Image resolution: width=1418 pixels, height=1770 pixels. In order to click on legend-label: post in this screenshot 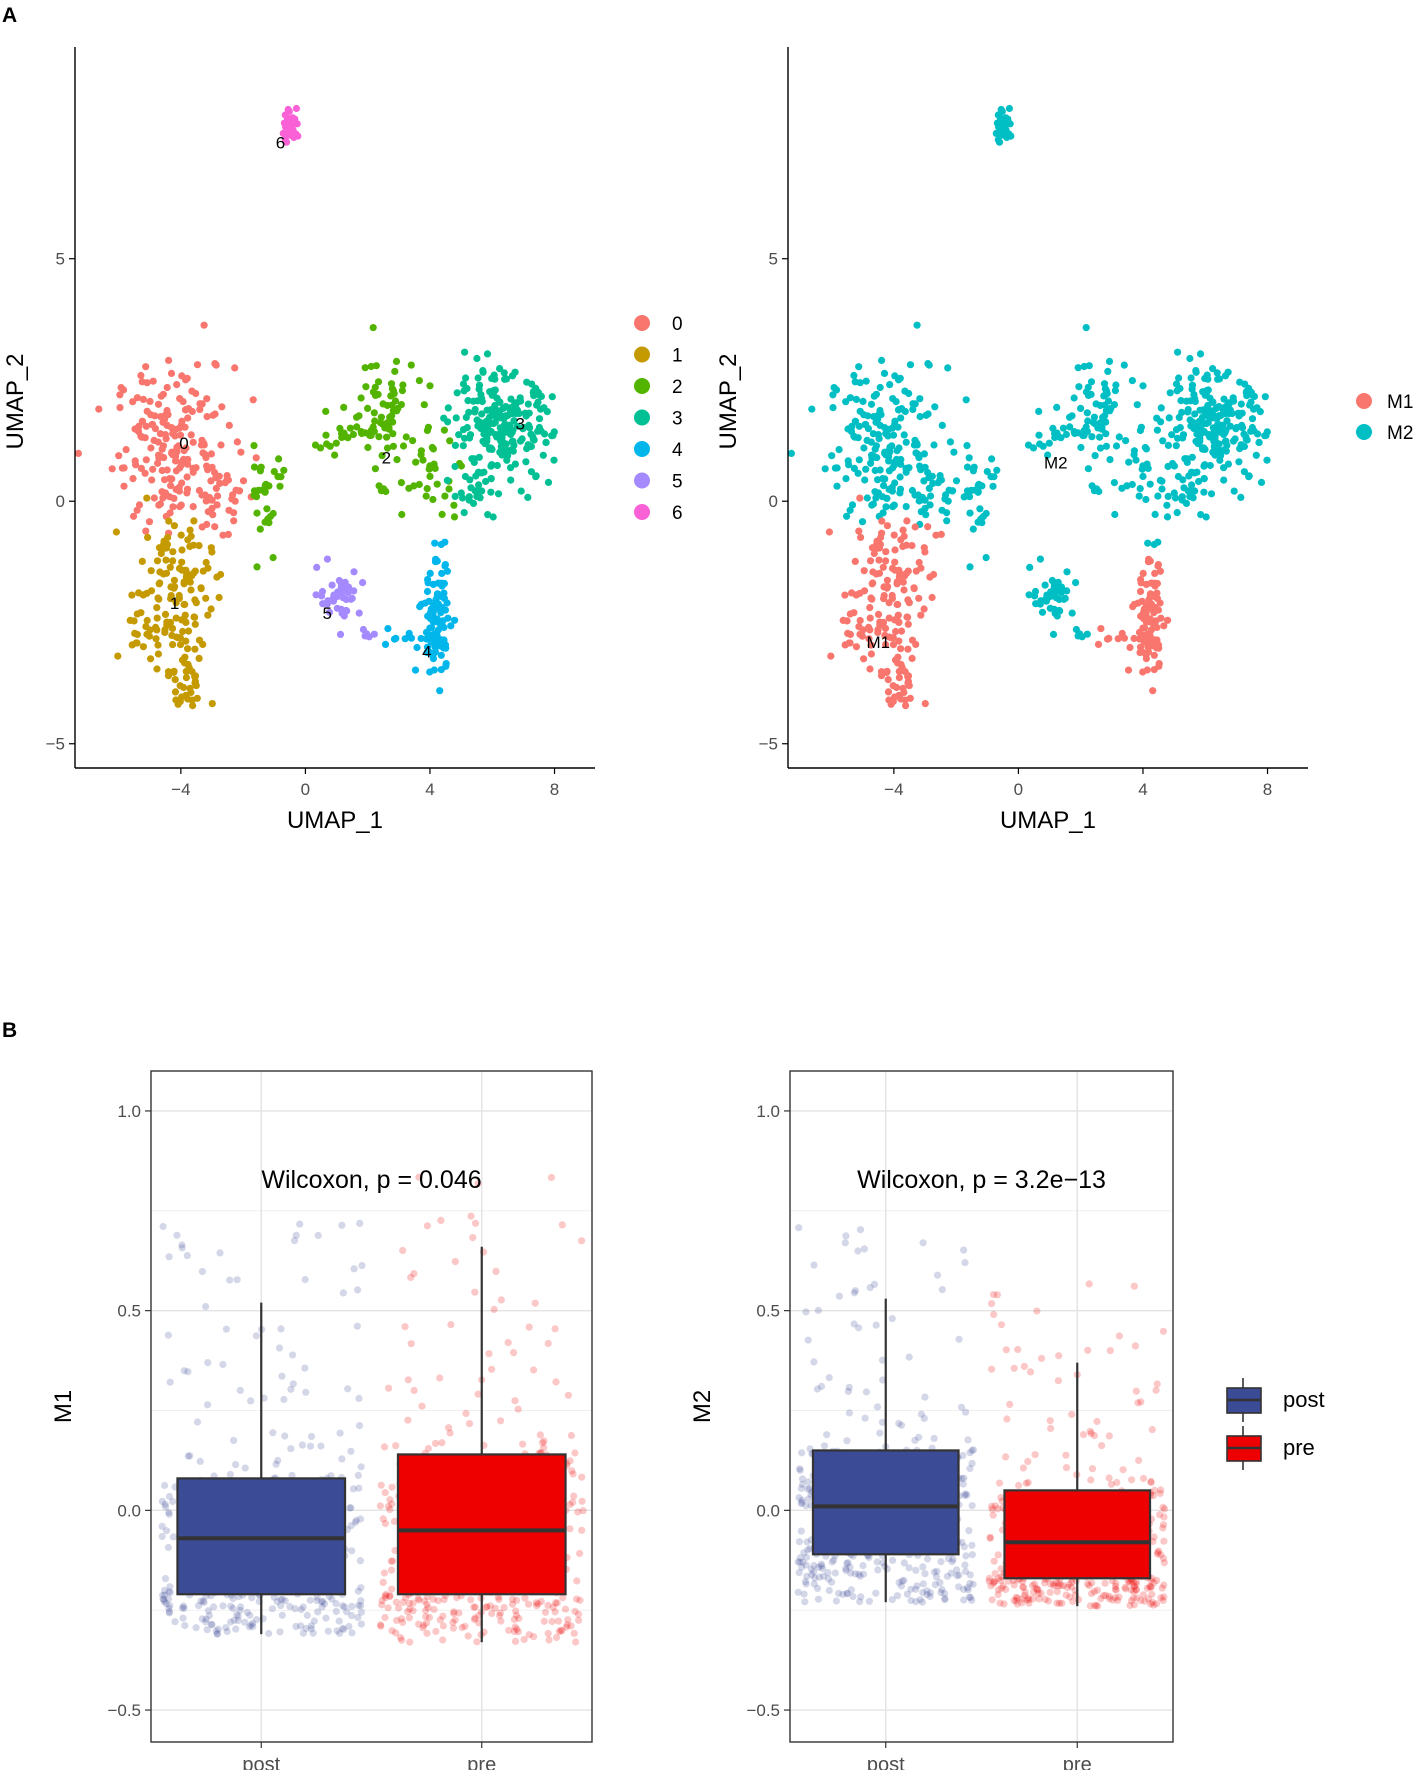, I will do `click(1304, 1399)`.